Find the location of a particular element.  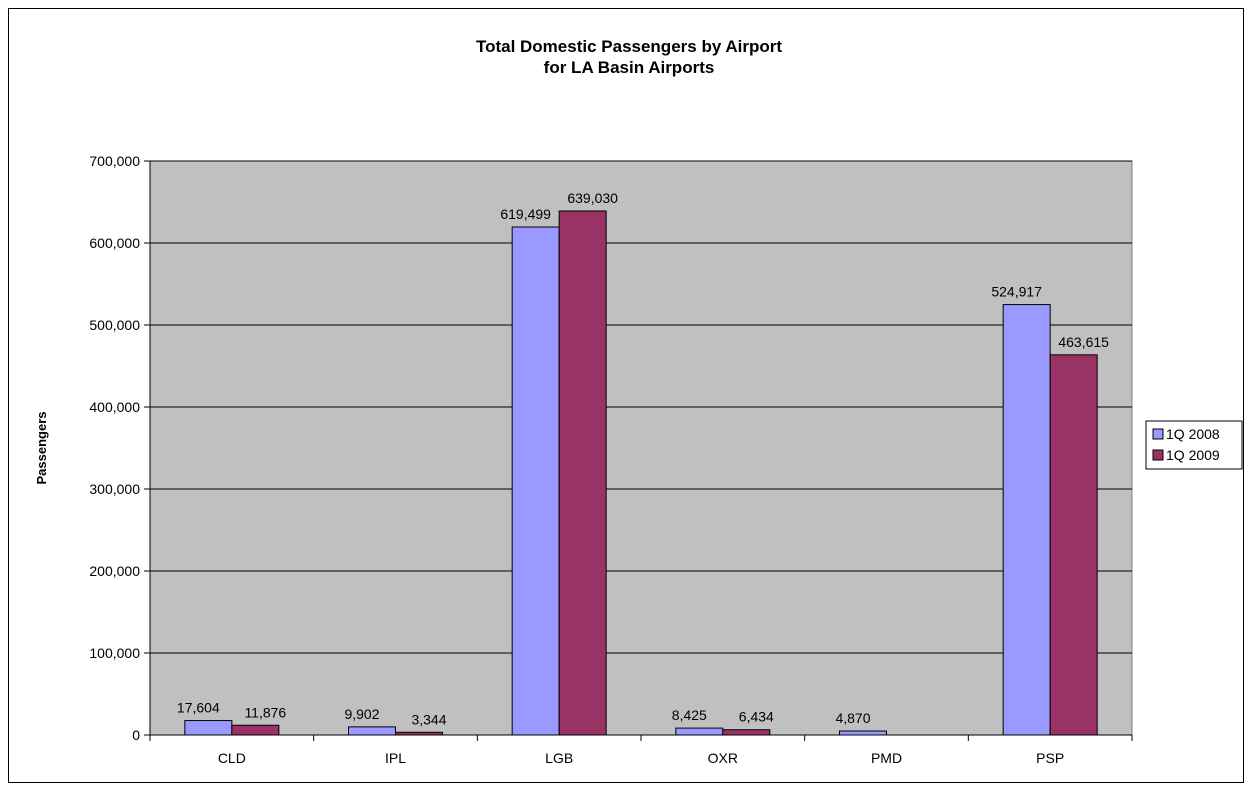

data-label: 4,870 is located at coordinates (852, 718).